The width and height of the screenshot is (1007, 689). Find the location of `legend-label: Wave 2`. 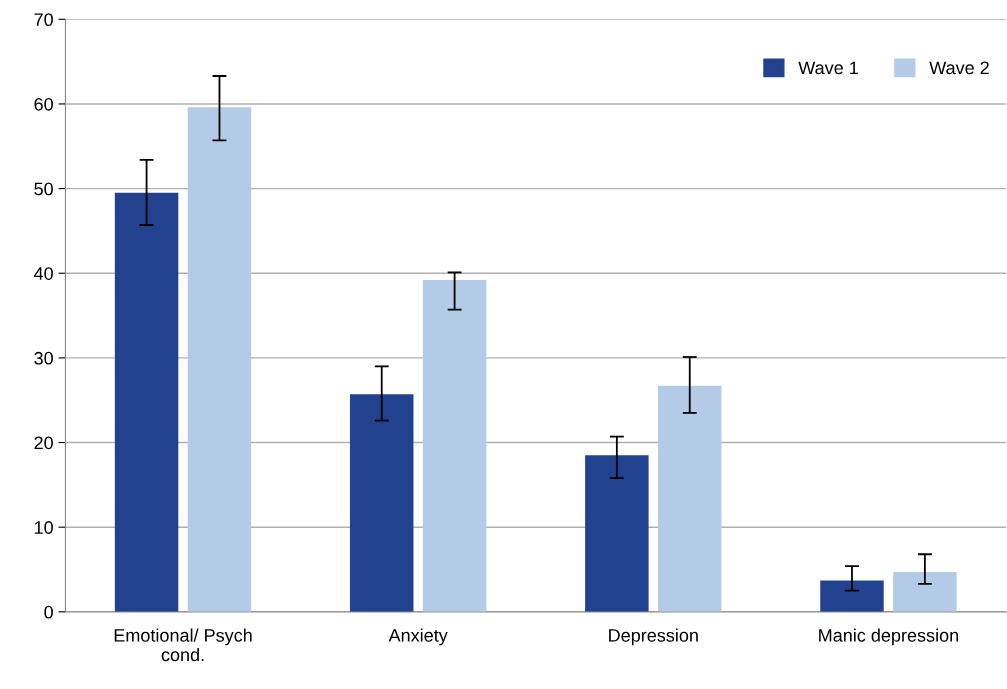

legend-label: Wave 2 is located at coordinates (959, 68).